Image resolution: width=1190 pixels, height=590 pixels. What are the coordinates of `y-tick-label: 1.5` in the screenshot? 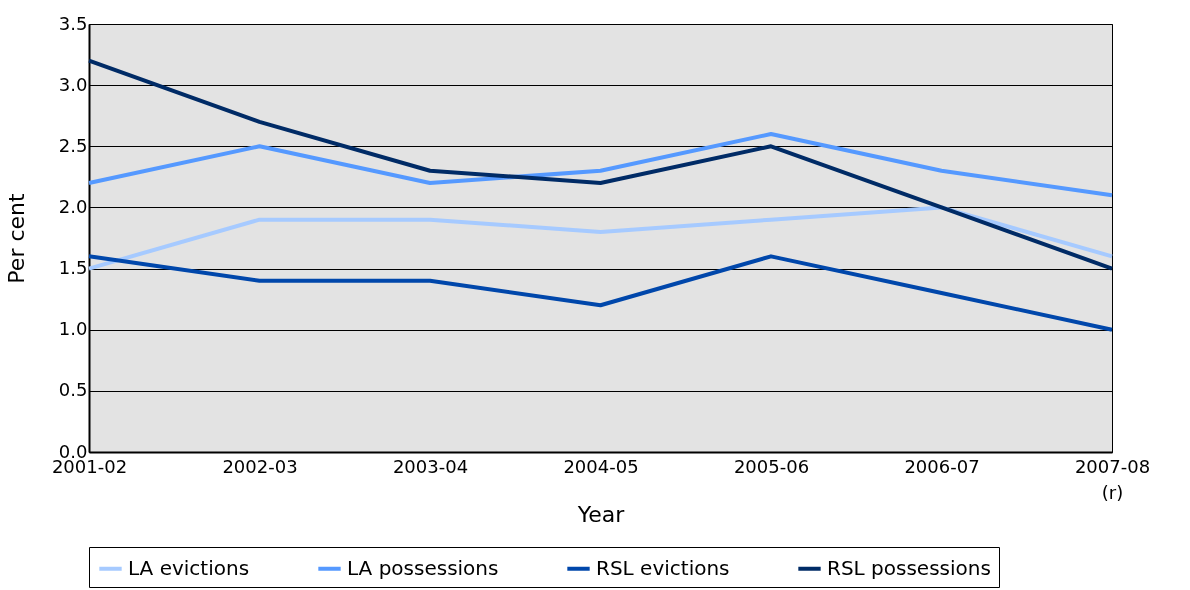 It's located at (73, 268).